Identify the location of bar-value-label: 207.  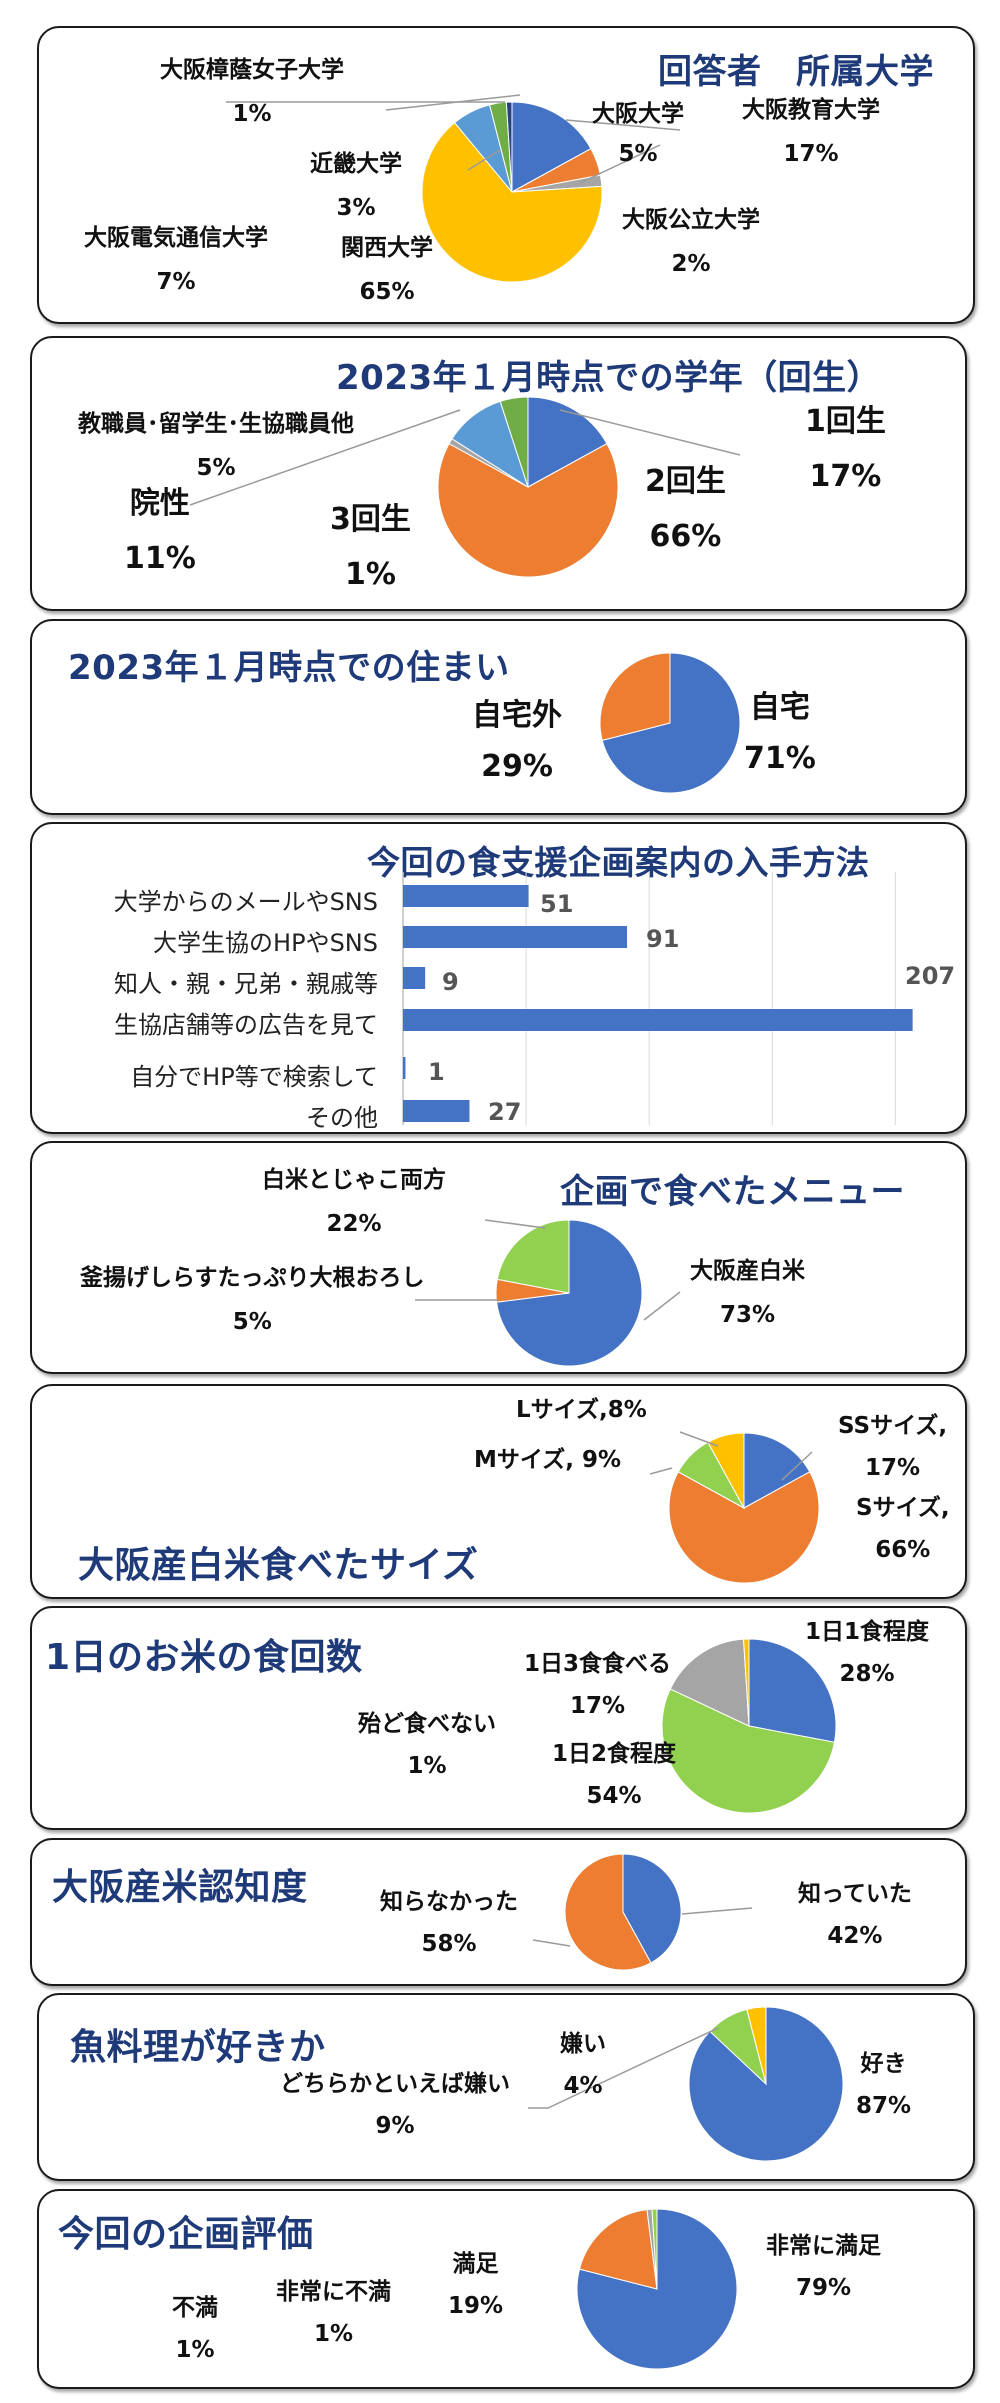
(930, 976).